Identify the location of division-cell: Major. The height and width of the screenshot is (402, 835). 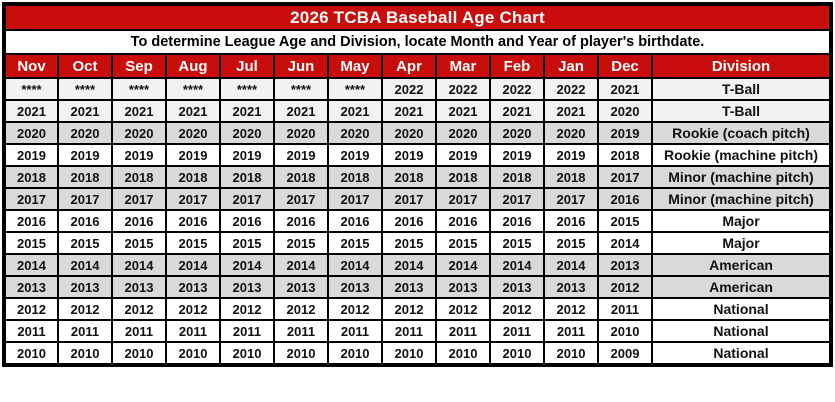
(741, 221).